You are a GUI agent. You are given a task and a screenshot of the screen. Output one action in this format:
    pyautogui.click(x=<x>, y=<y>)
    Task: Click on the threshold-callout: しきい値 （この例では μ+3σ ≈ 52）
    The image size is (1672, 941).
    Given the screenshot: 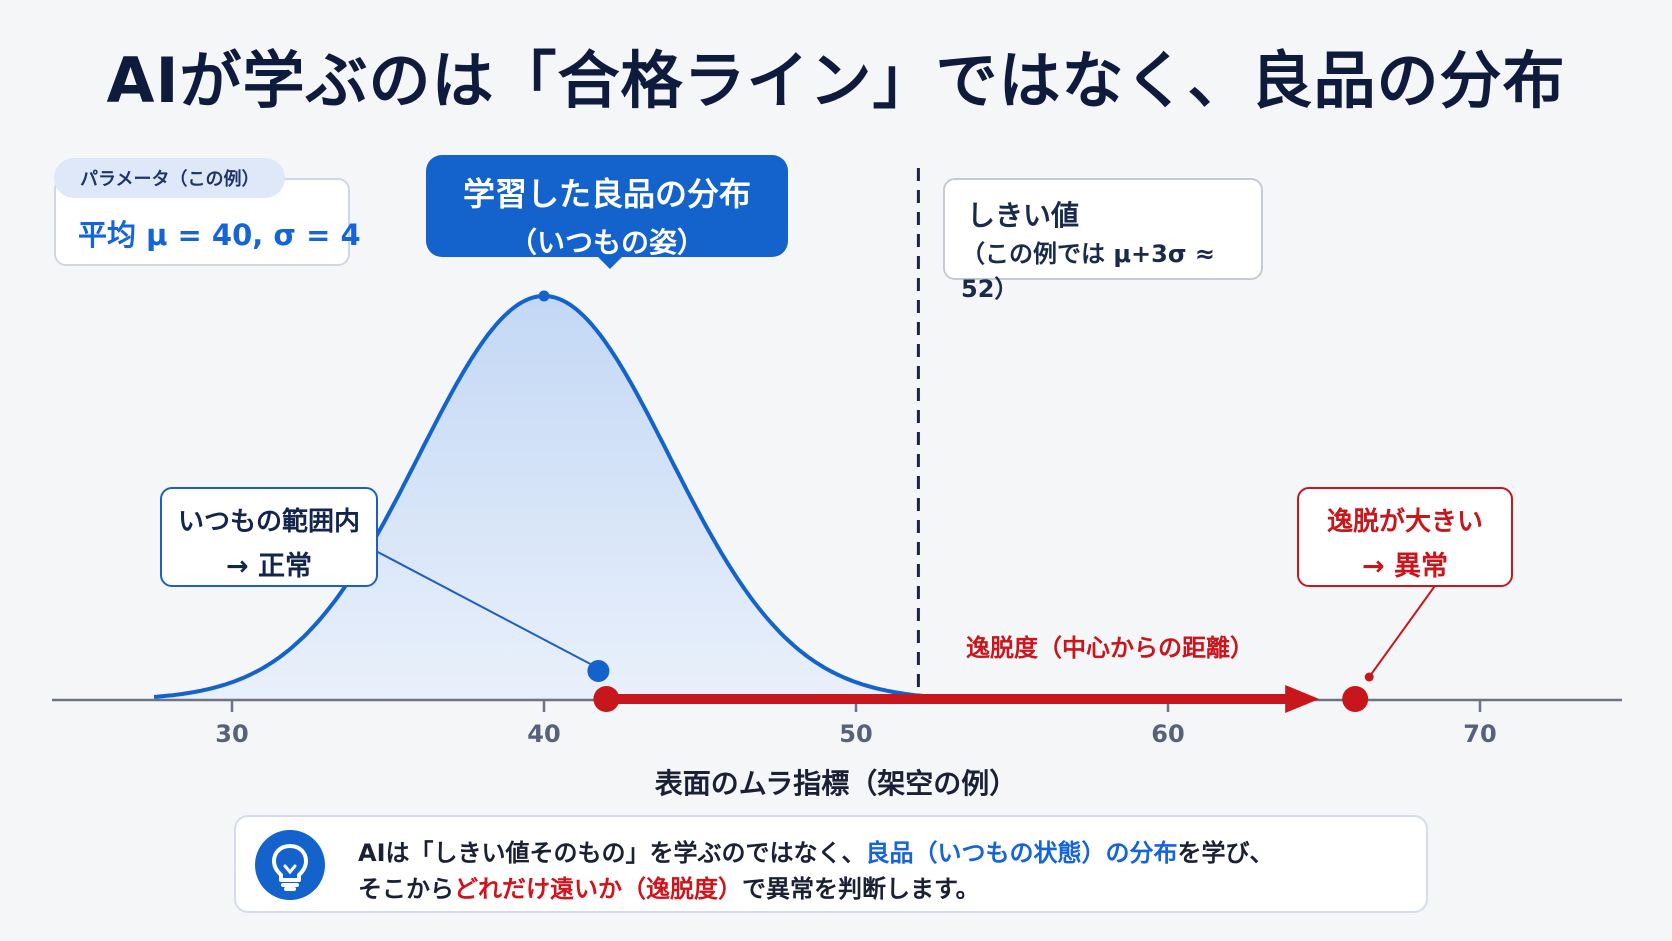 What is the action you would take?
    pyautogui.click(x=1103, y=240)
    